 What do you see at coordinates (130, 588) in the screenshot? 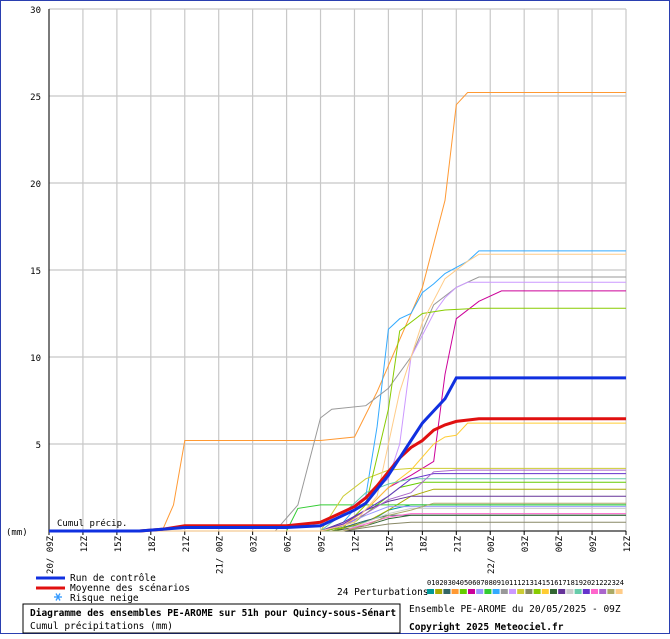
I see `mean-legend-label: Moyenne des scénarios` at bounding box center [130, 588].